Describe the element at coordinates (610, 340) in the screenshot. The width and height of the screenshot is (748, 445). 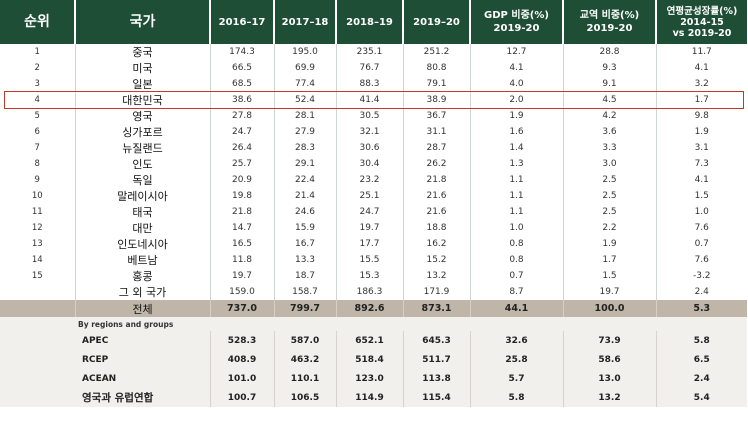
I see `group-trade-cell: 73.9` at that location.